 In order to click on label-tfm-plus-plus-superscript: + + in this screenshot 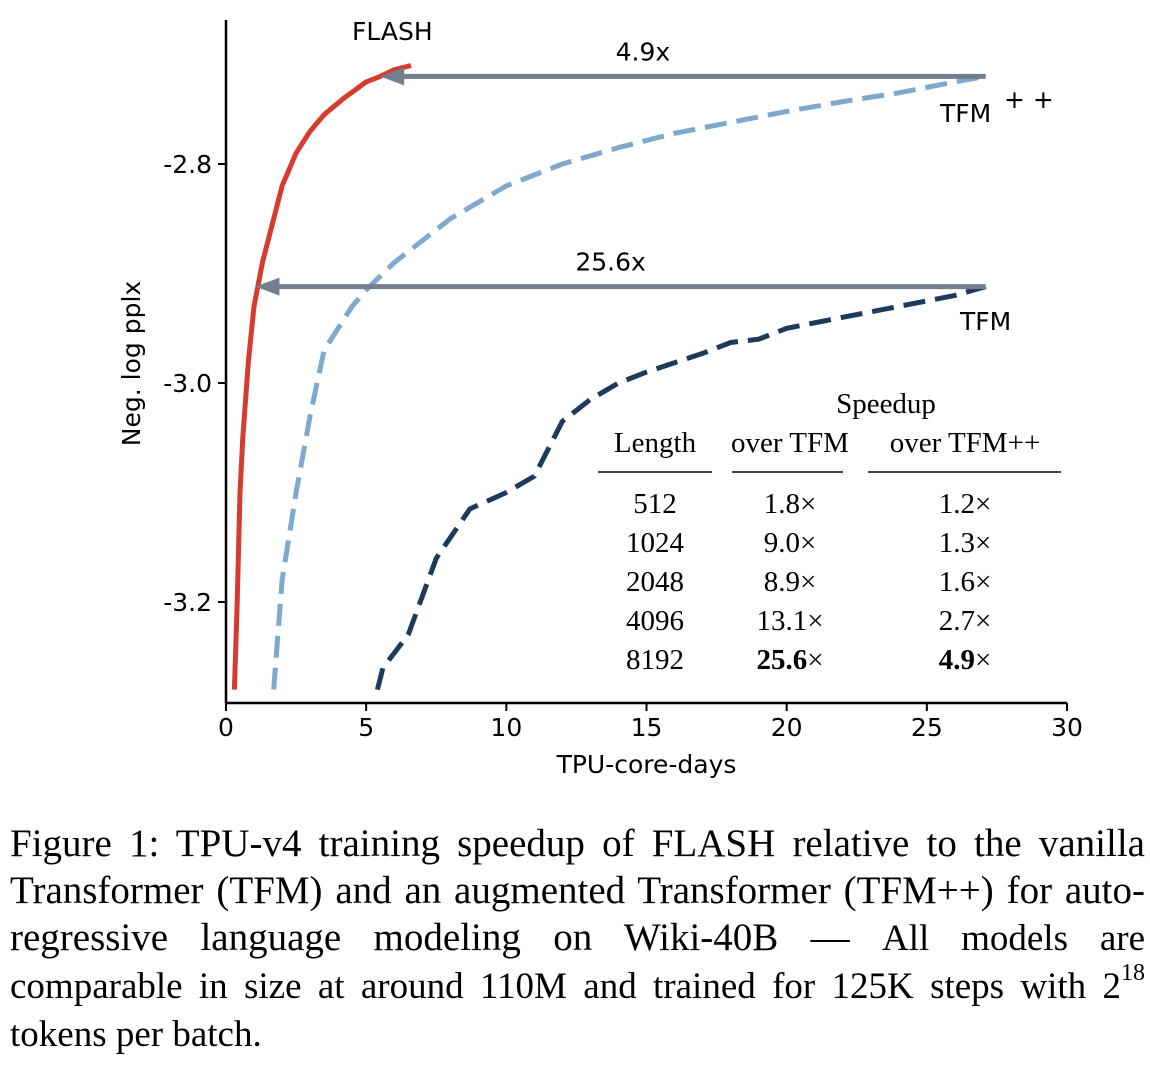, I will do `click(1029, 99)`.